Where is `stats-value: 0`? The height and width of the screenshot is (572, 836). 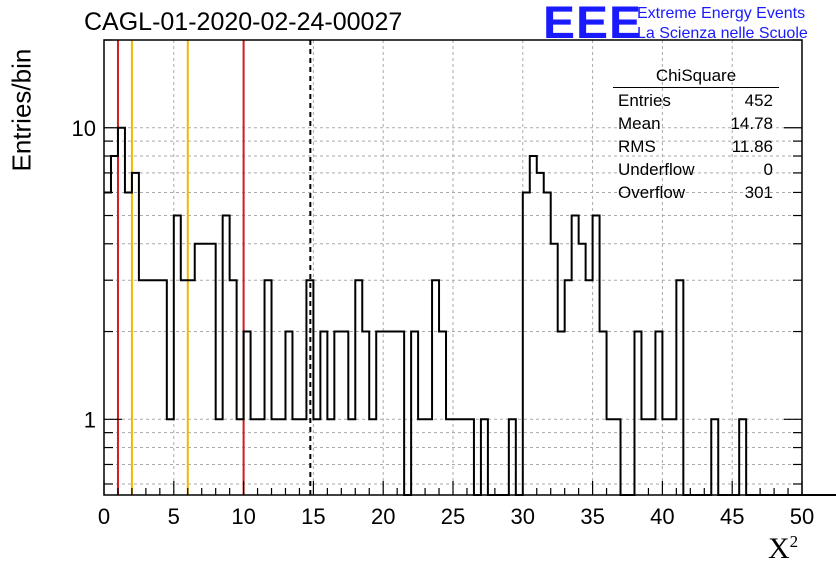 stats-value: 0 is located at coordinates (768, 169).